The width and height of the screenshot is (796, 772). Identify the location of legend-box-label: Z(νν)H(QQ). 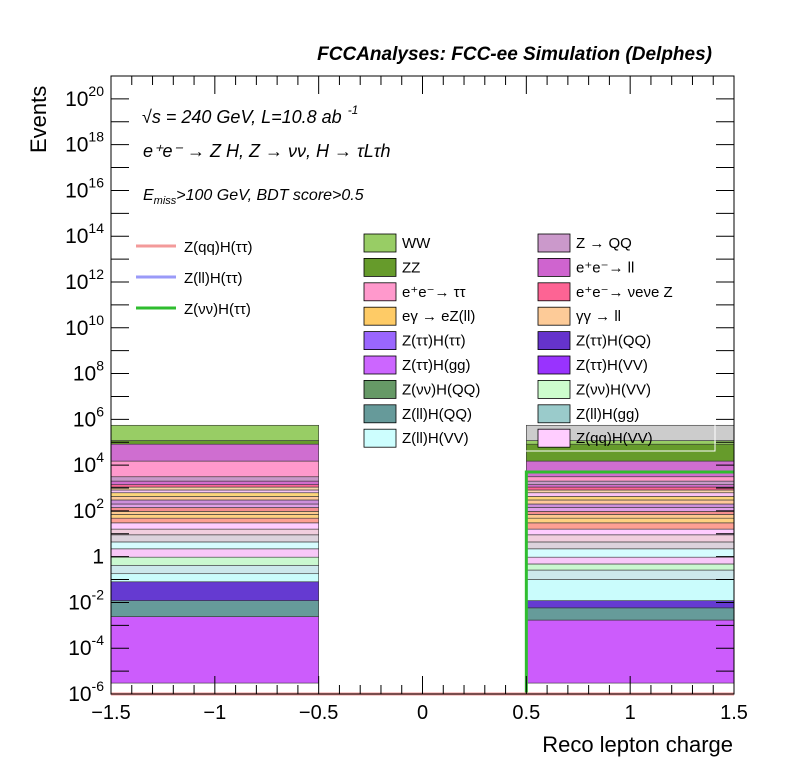
(441, 389).